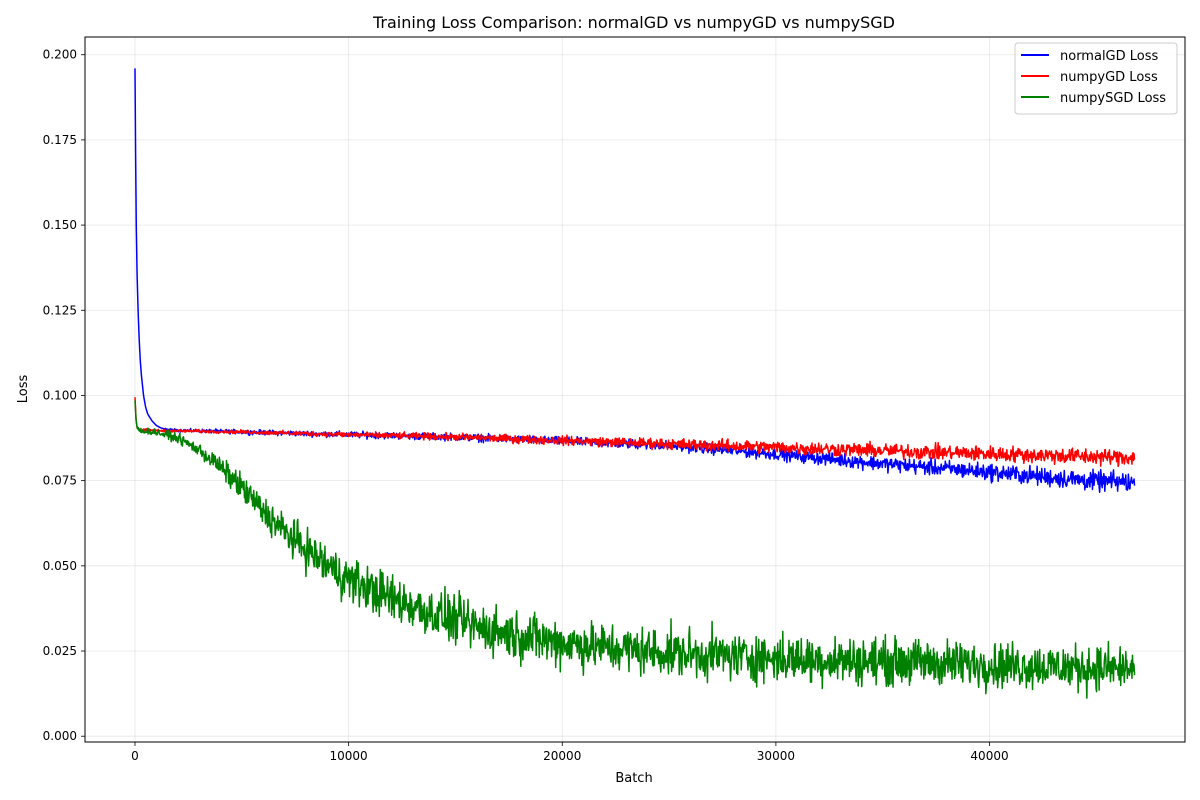 This screenshot has height=800, width=1200. What do you see at coordinates (60, 225) in the screenshot?
I see `y-tick-label: 0.150` at bounding box center [60, 225].